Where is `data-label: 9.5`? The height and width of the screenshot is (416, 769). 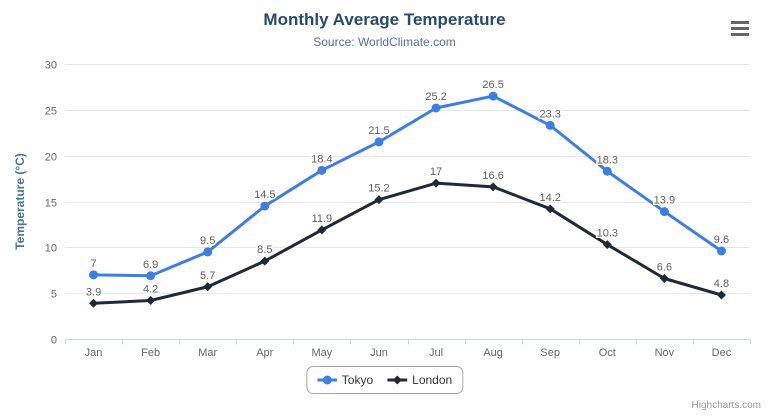
data-label: 9.5 is located at coordinates (207, 241).